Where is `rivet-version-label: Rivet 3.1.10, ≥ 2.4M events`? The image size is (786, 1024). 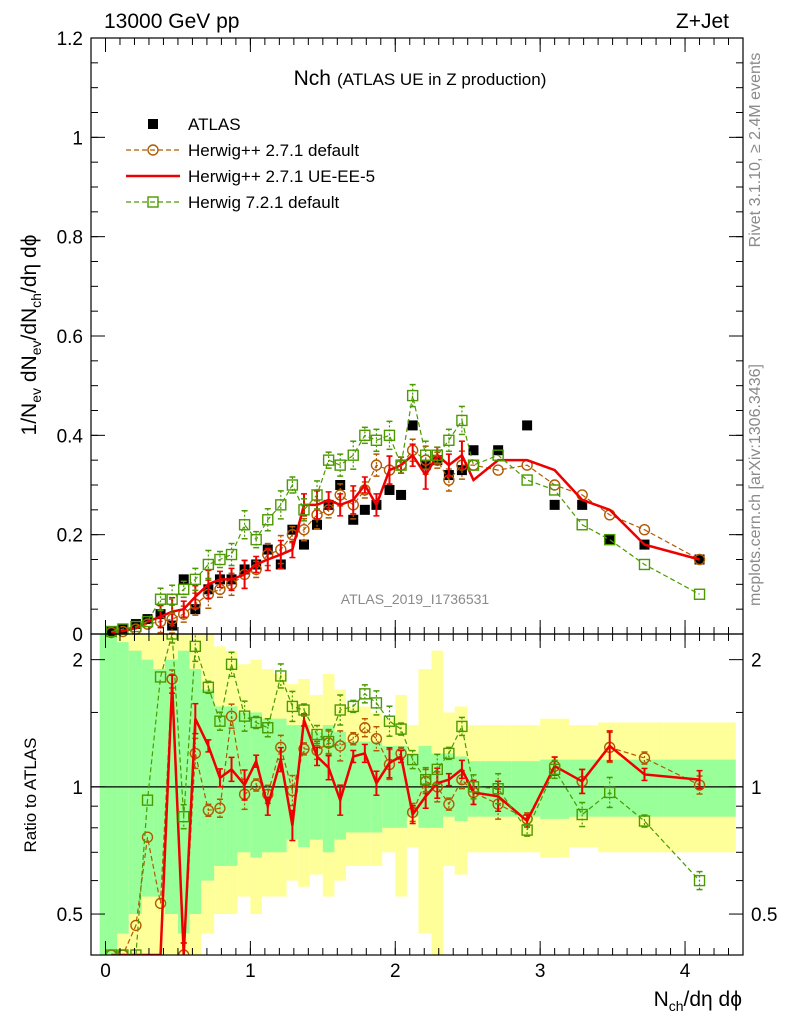 rivet-version-label: Rivet 3.1.10, ≥ 2.4M events is located at coordinates (755, 150).